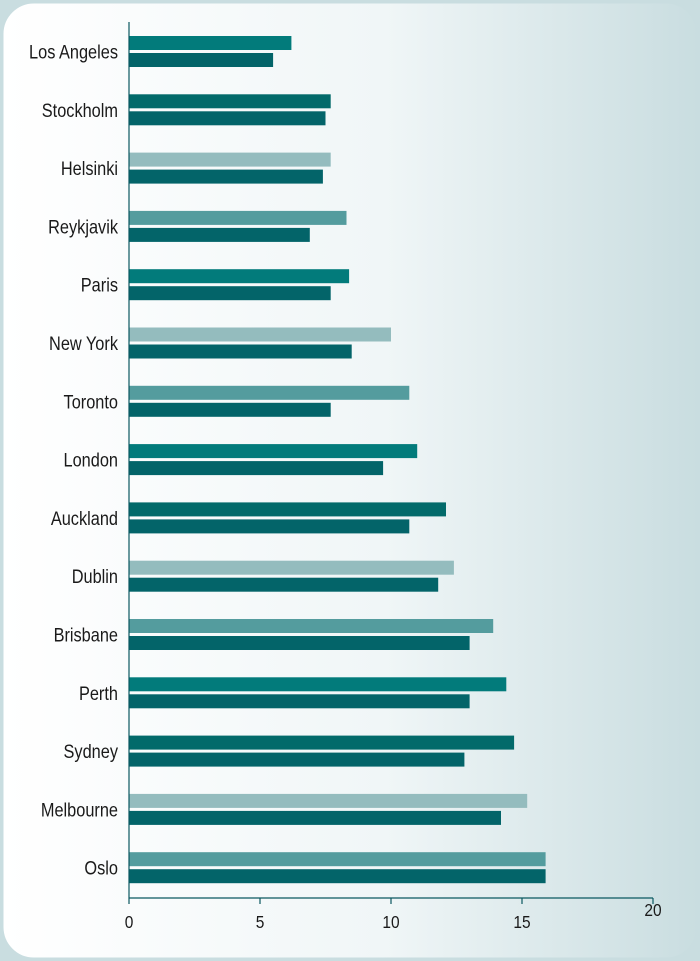 The height and width of the screenshot is (961, 700). What do you see at coordinates (84, 518) in the screenshot?
I see `category-label: Auckland` at bounding box center [84, 518].